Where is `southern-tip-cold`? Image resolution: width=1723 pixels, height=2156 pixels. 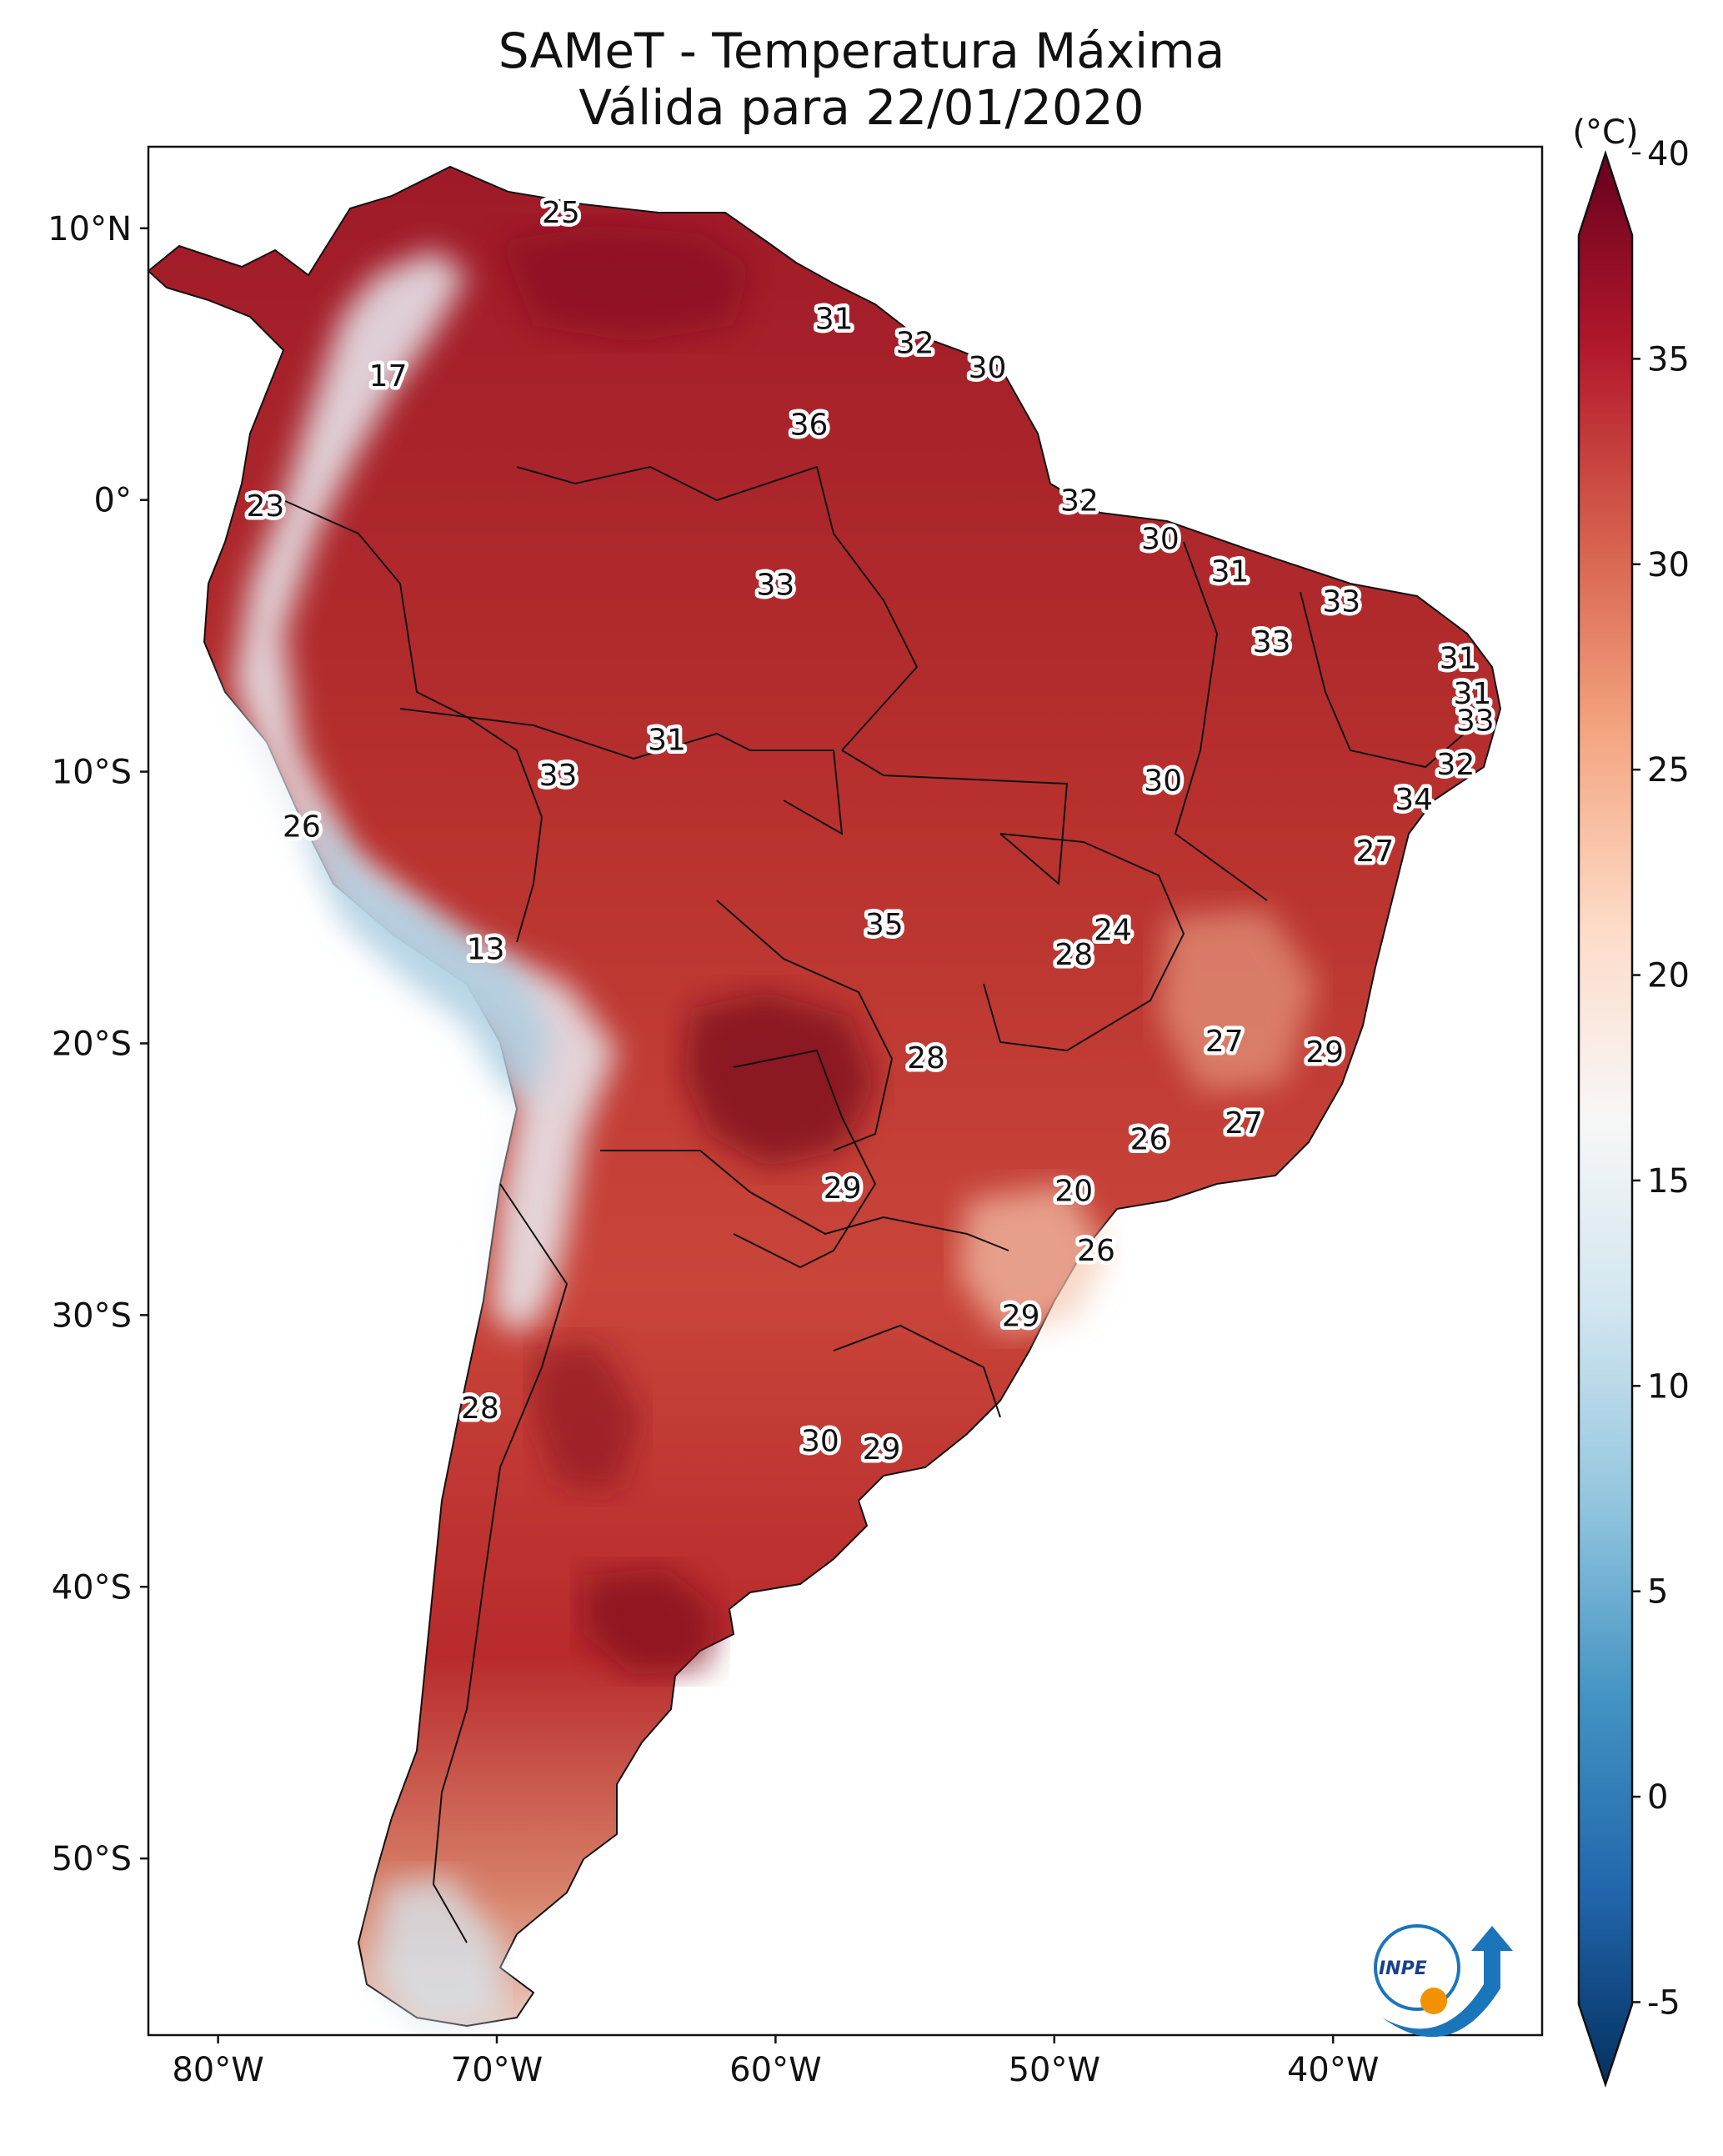 southern-tip-cold is located at coordinates (438, 1951).